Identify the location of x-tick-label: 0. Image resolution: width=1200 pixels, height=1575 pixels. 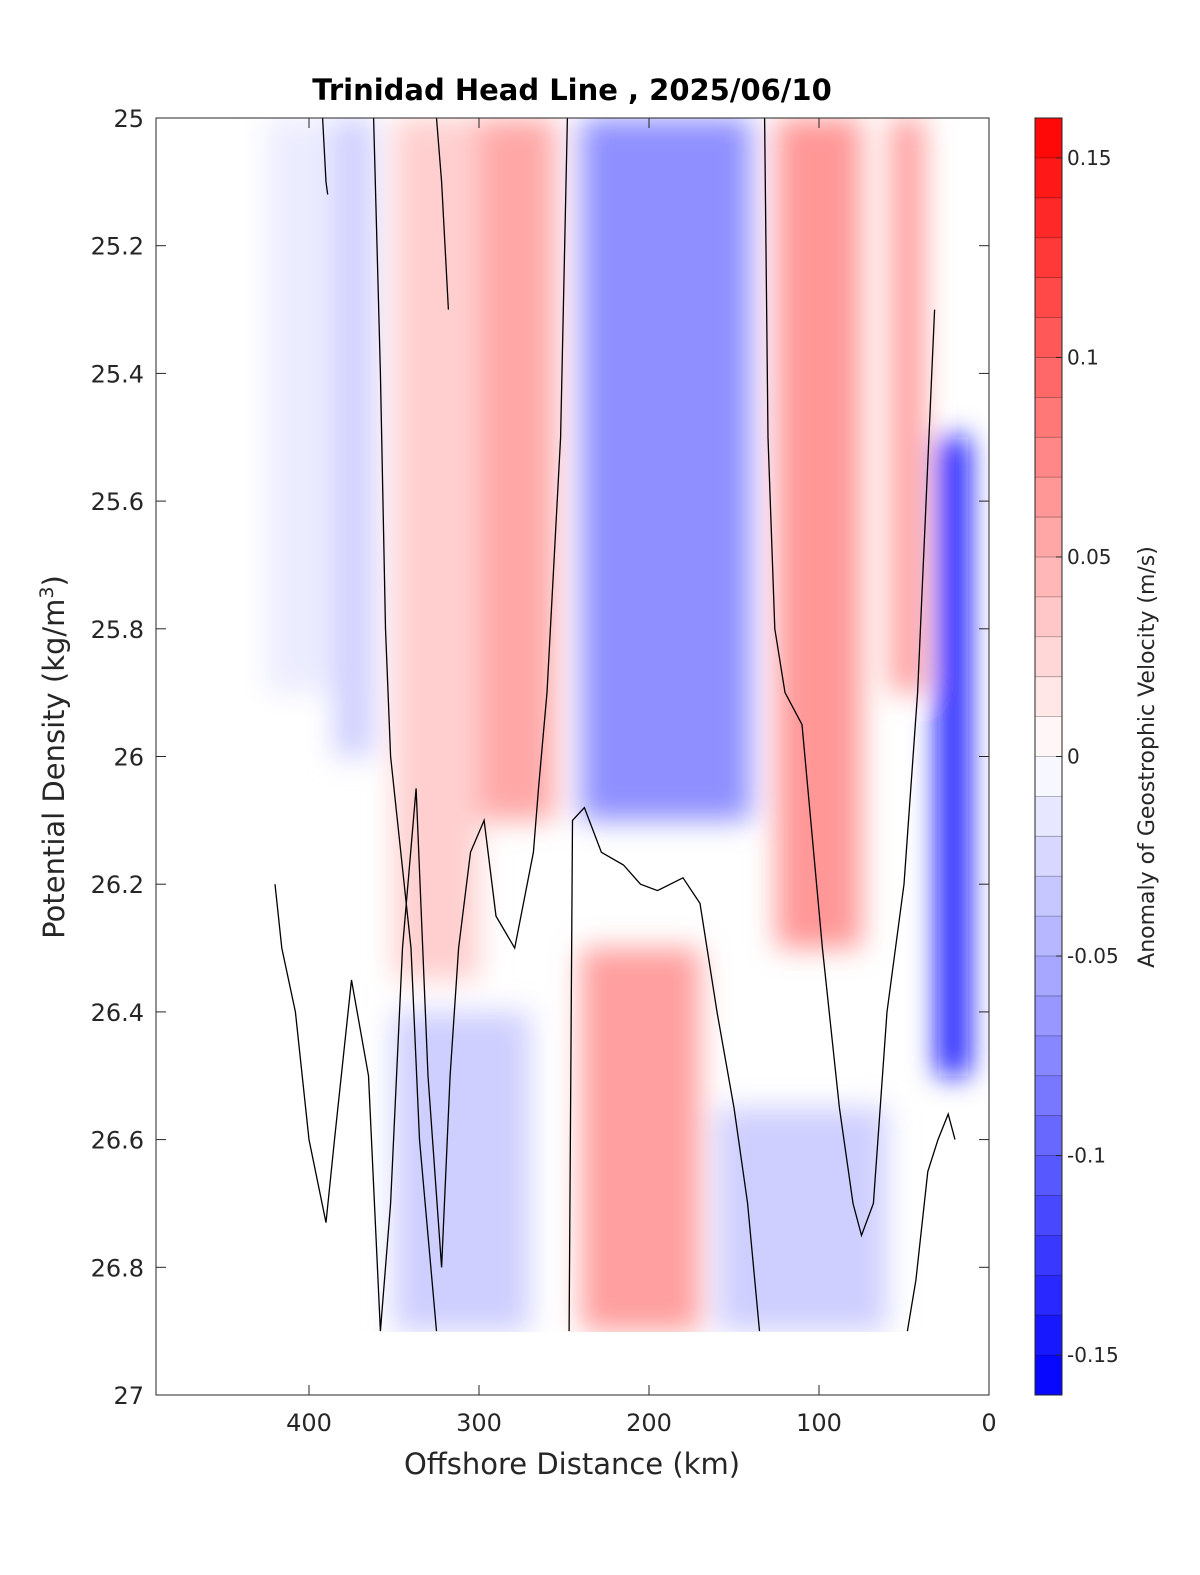
(988, 1423).